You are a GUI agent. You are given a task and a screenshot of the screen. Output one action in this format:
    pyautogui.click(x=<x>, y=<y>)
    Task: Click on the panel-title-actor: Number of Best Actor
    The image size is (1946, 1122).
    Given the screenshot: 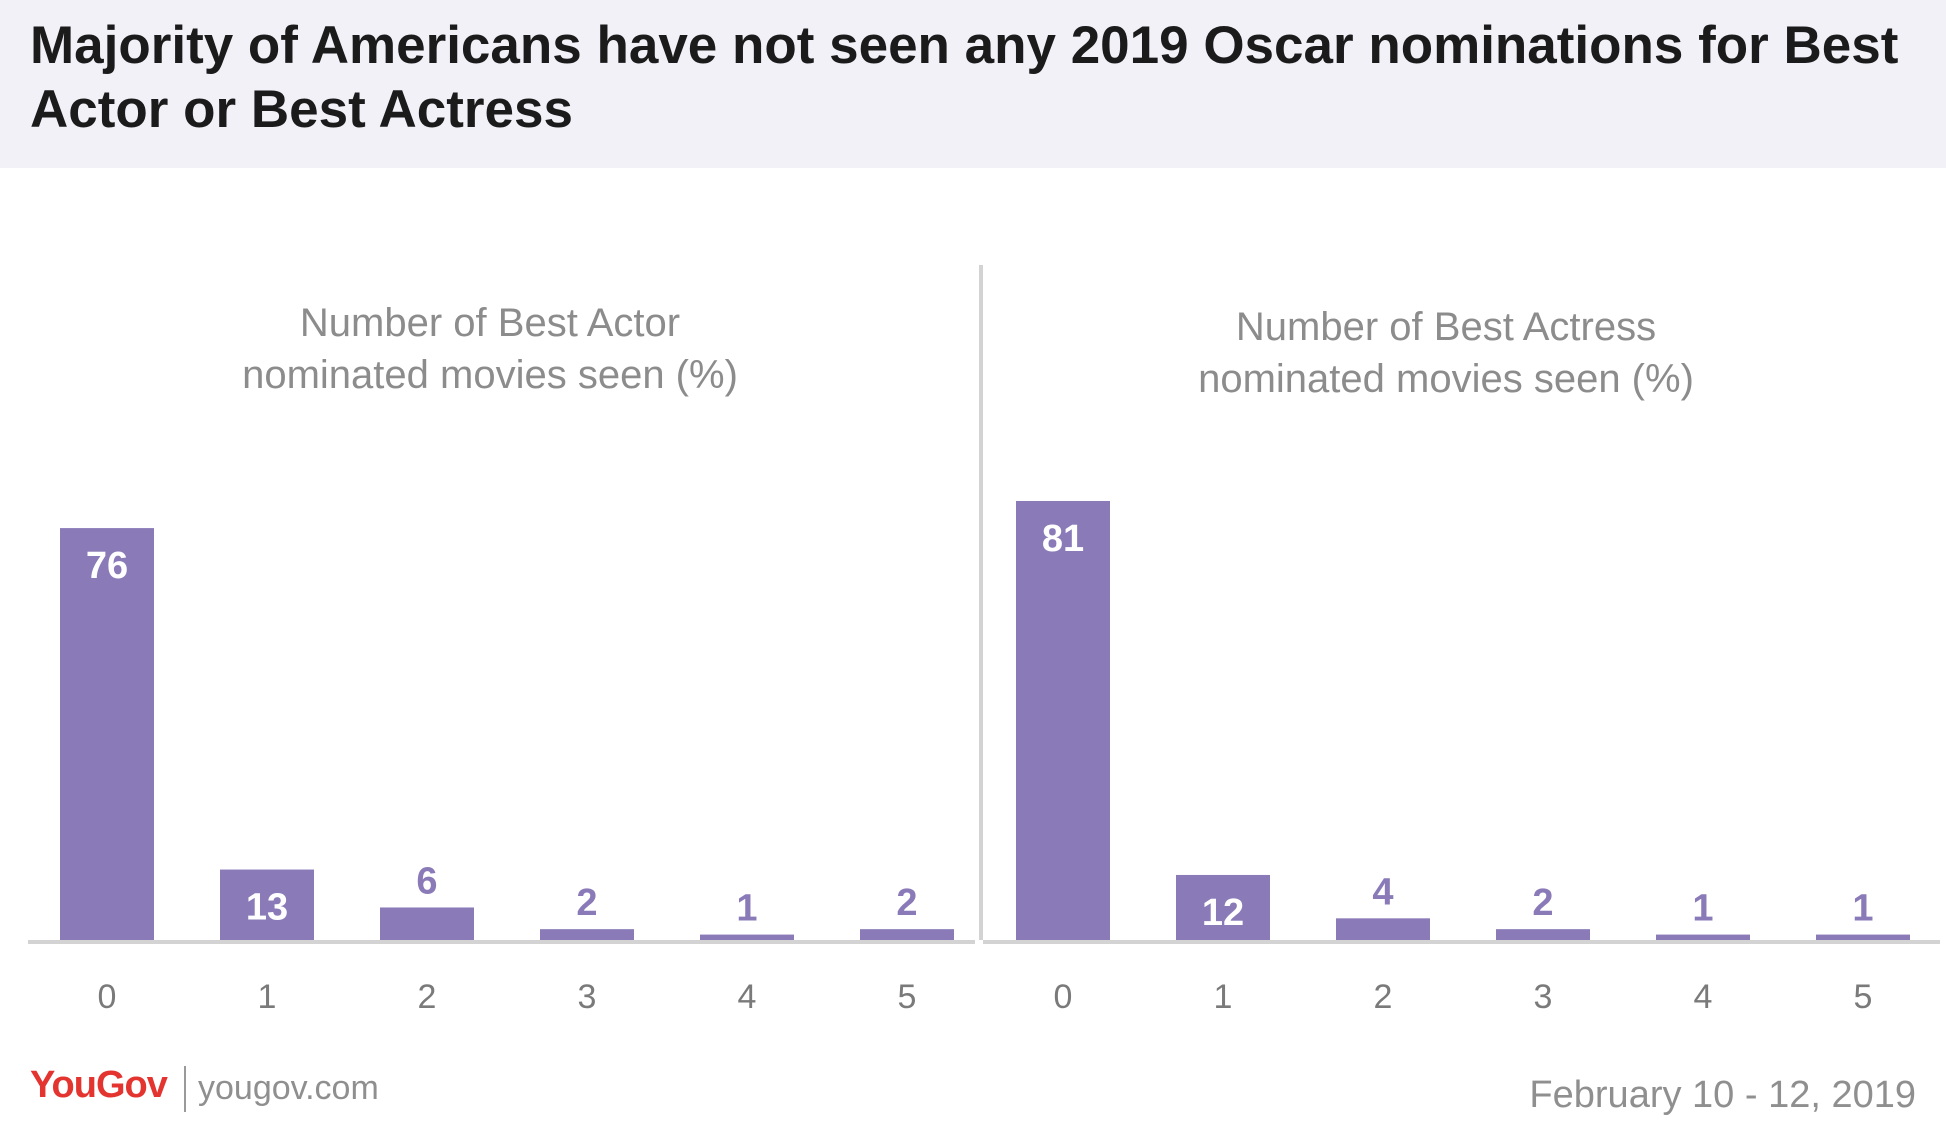 What is the action you would take?
    pyautogui.click(x=490, y=323)
    